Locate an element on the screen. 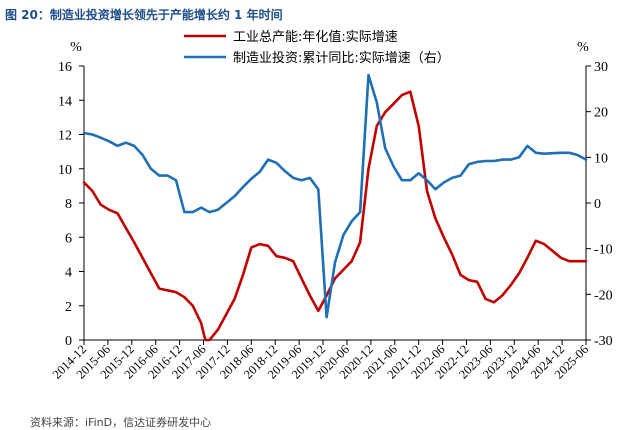 The image size is (642, 430). left-tick-label: 8 is located at coordinates (68, 204).